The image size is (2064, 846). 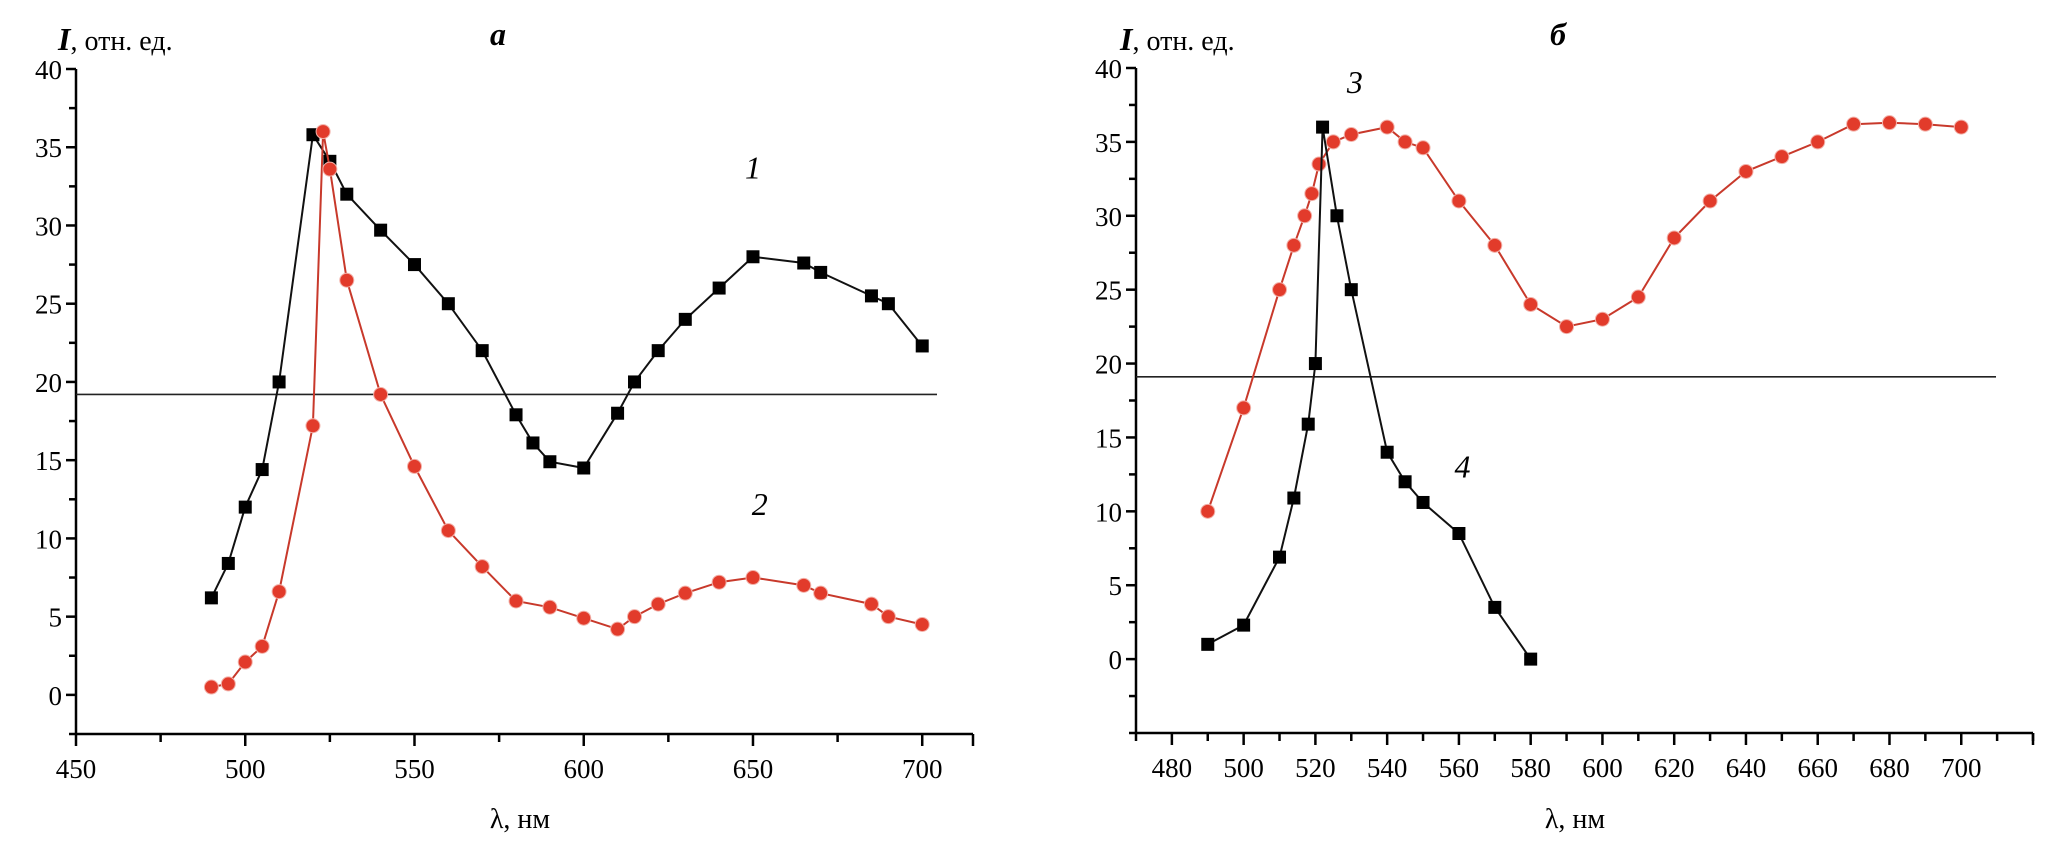 I want to click on y-tick-label: 5, so click(x=1116, y=586).